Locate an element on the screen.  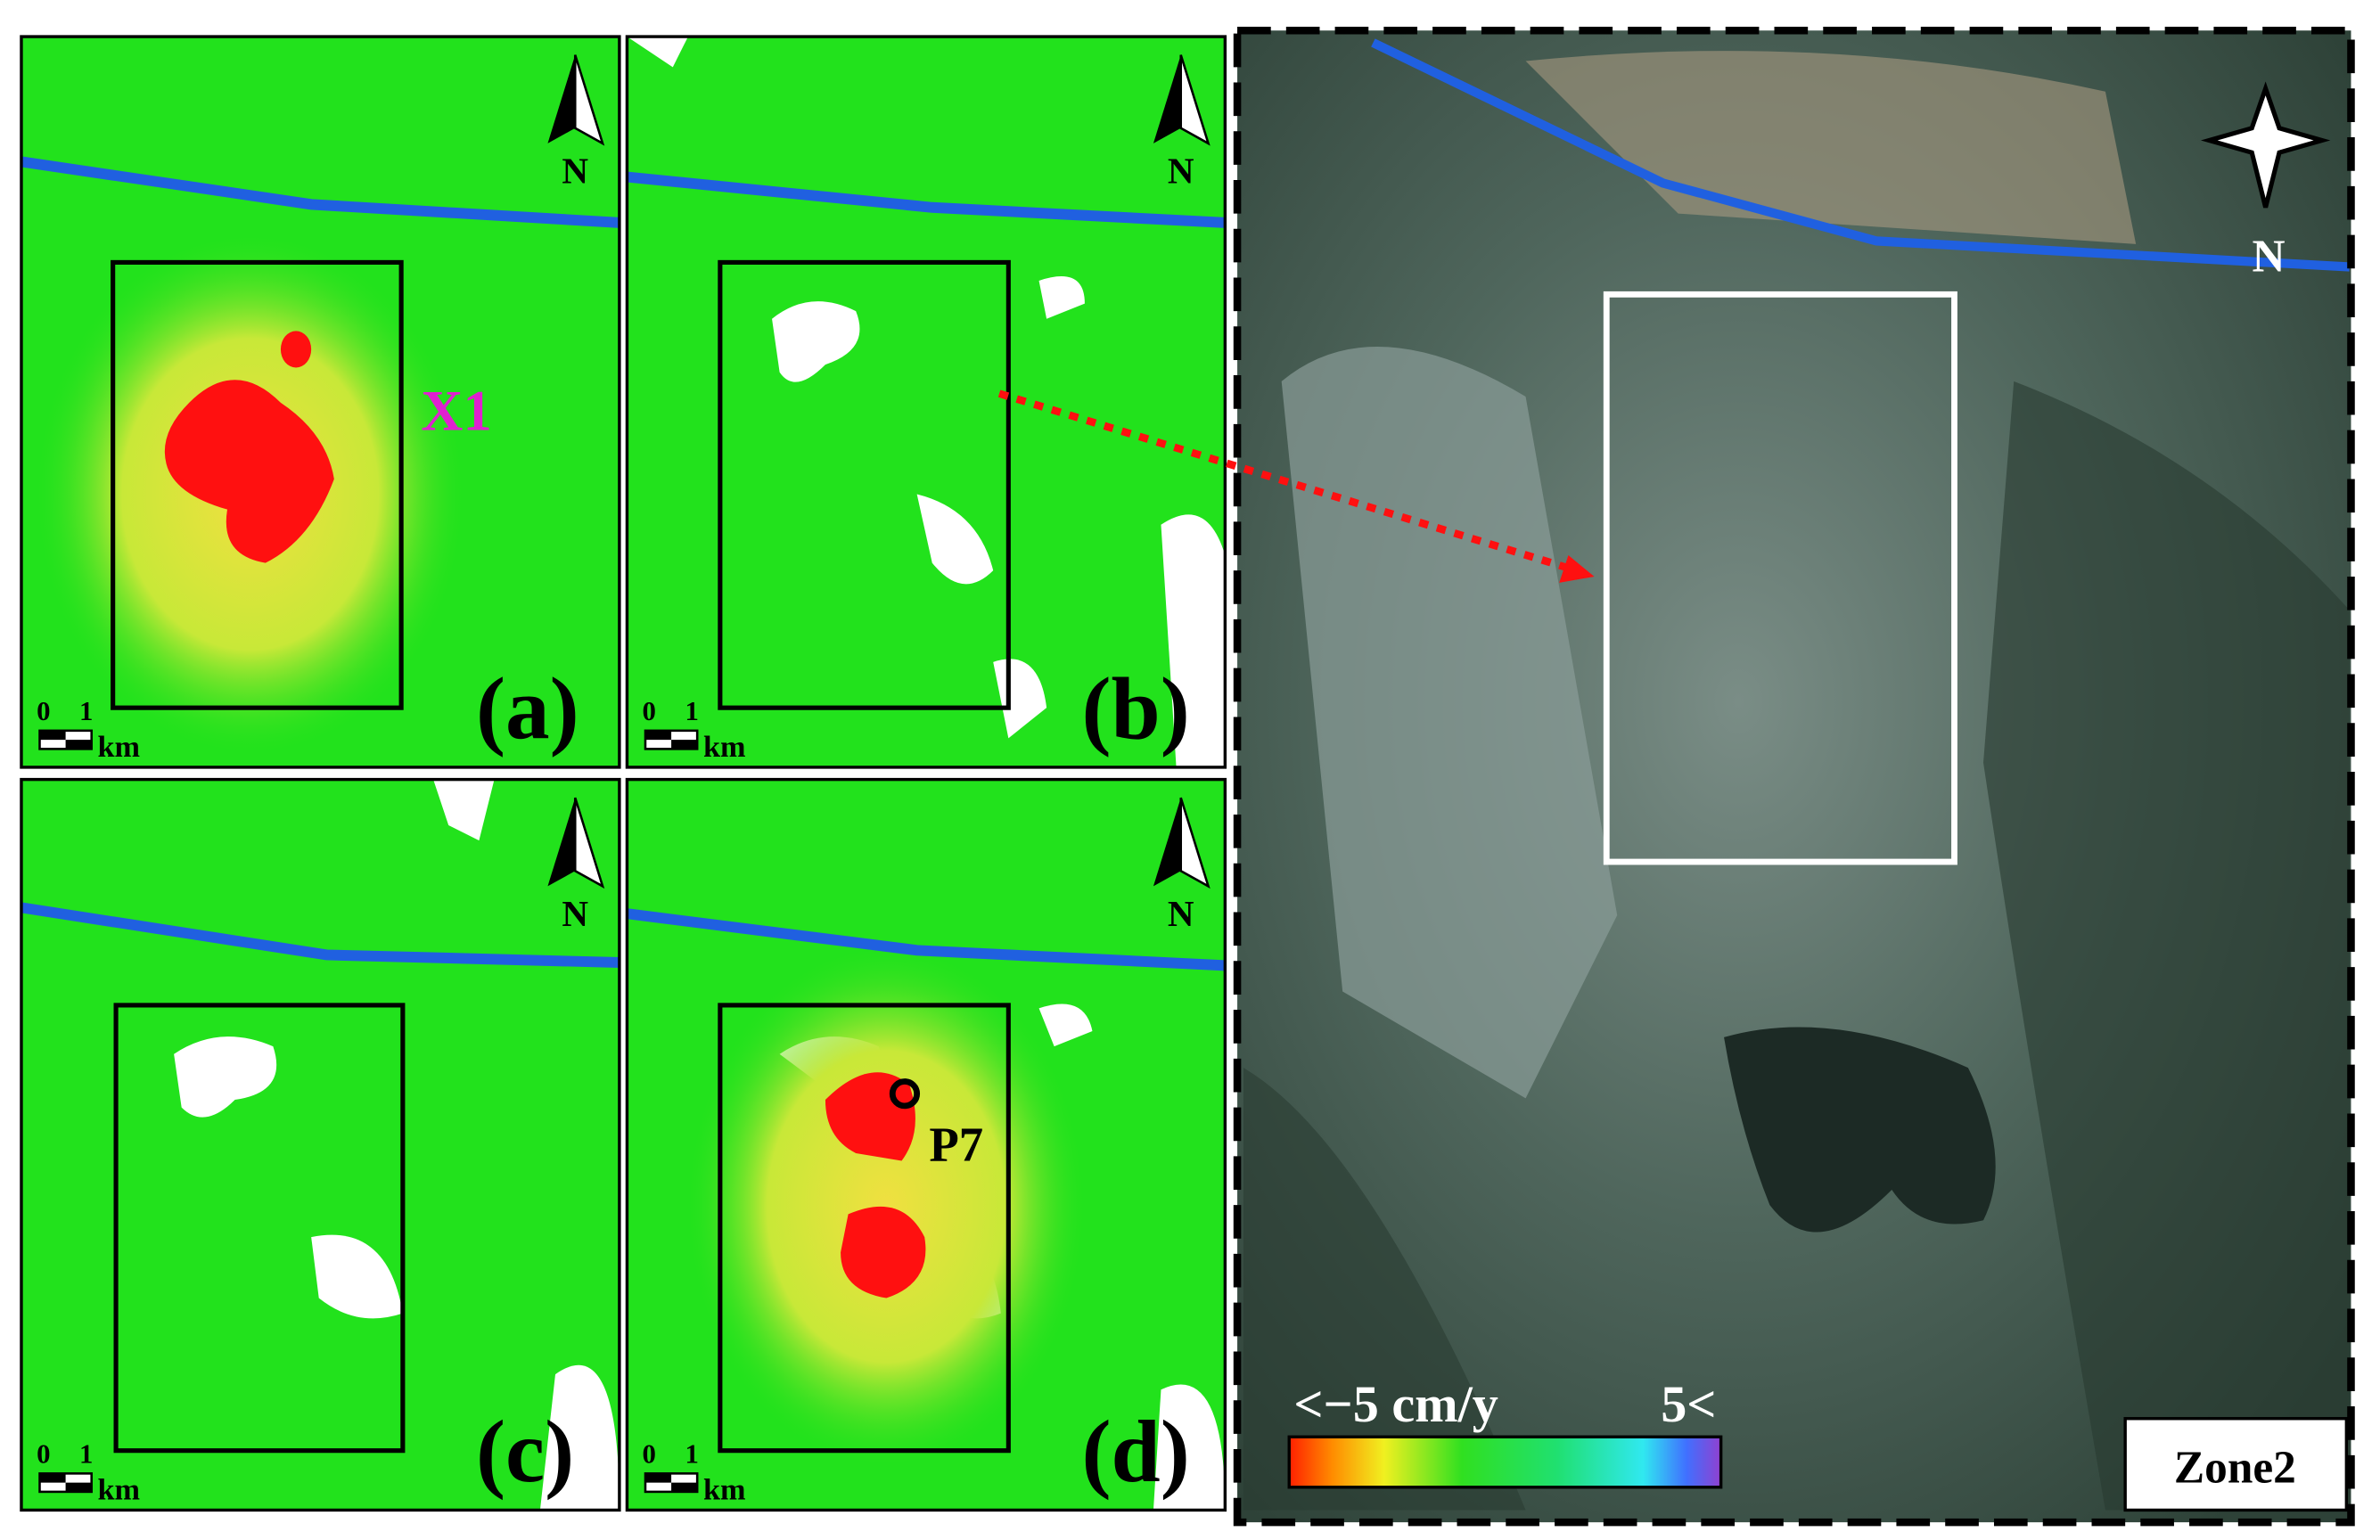
panel-label: (a) is located at coordinates (527, 709).